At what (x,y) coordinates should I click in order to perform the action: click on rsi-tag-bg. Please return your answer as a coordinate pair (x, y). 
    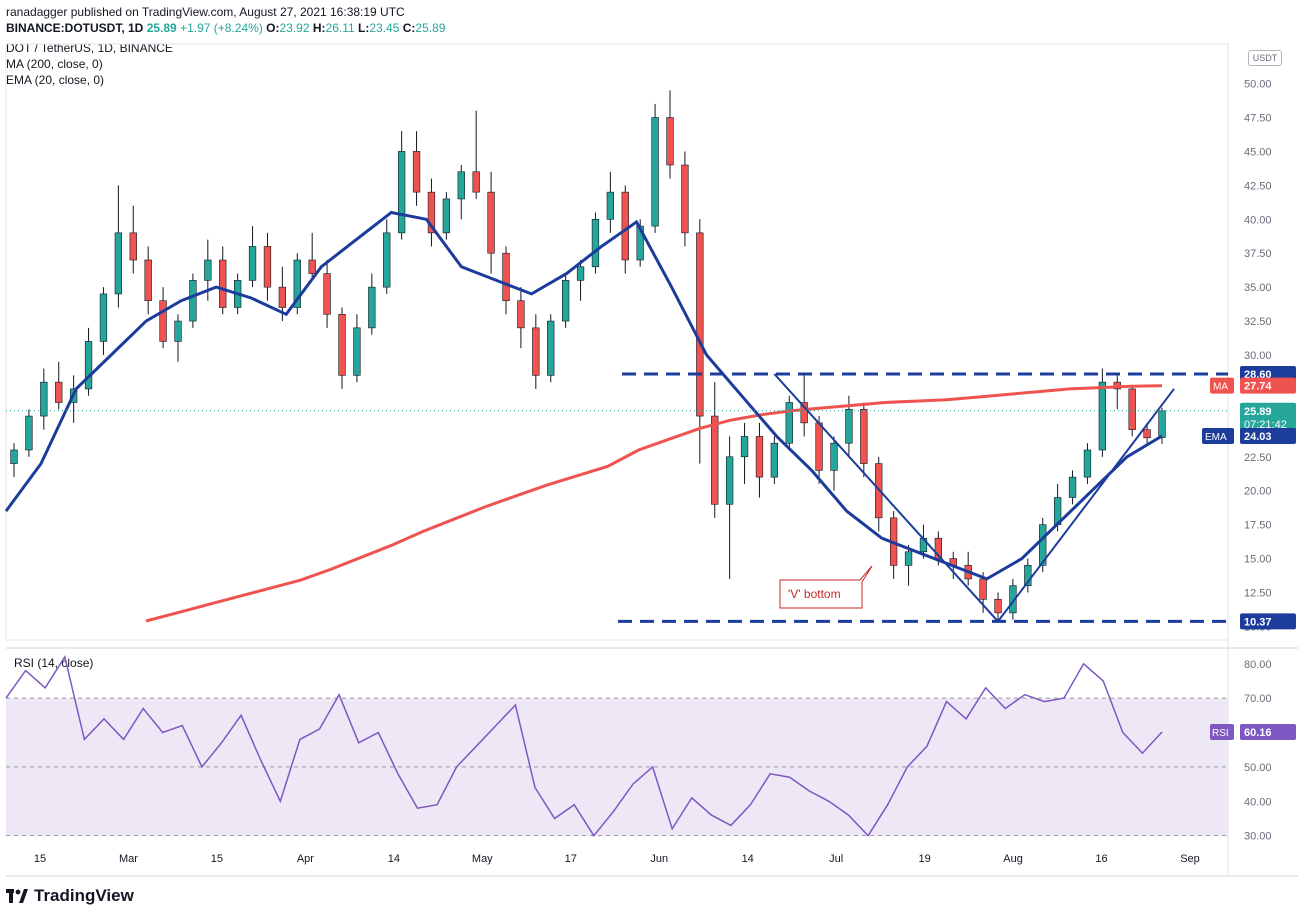
    Looking at the image, I should click on (1268, 731).